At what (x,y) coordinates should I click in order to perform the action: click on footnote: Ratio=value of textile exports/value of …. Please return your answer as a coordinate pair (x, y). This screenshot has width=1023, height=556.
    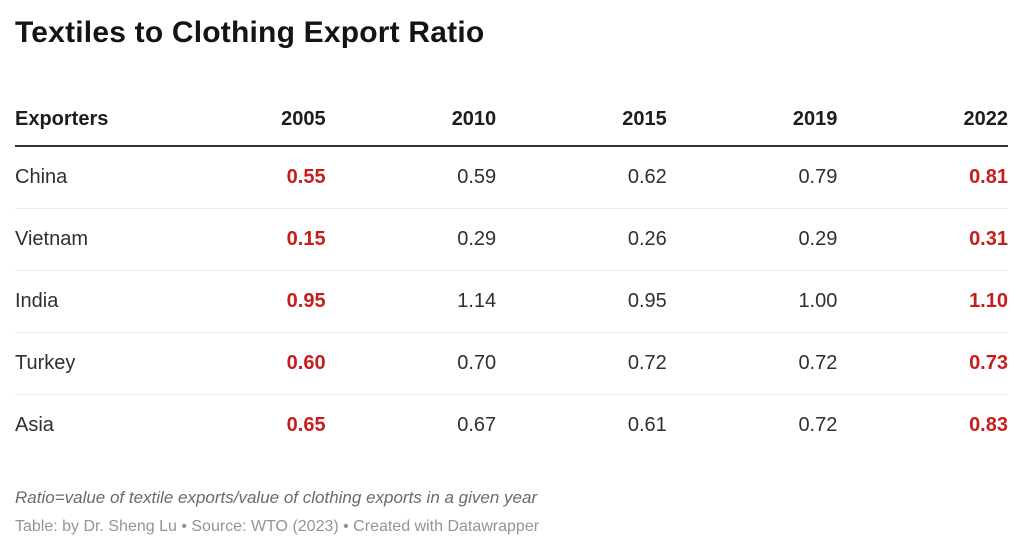
    Looking at the image, I should click on (276, 497).